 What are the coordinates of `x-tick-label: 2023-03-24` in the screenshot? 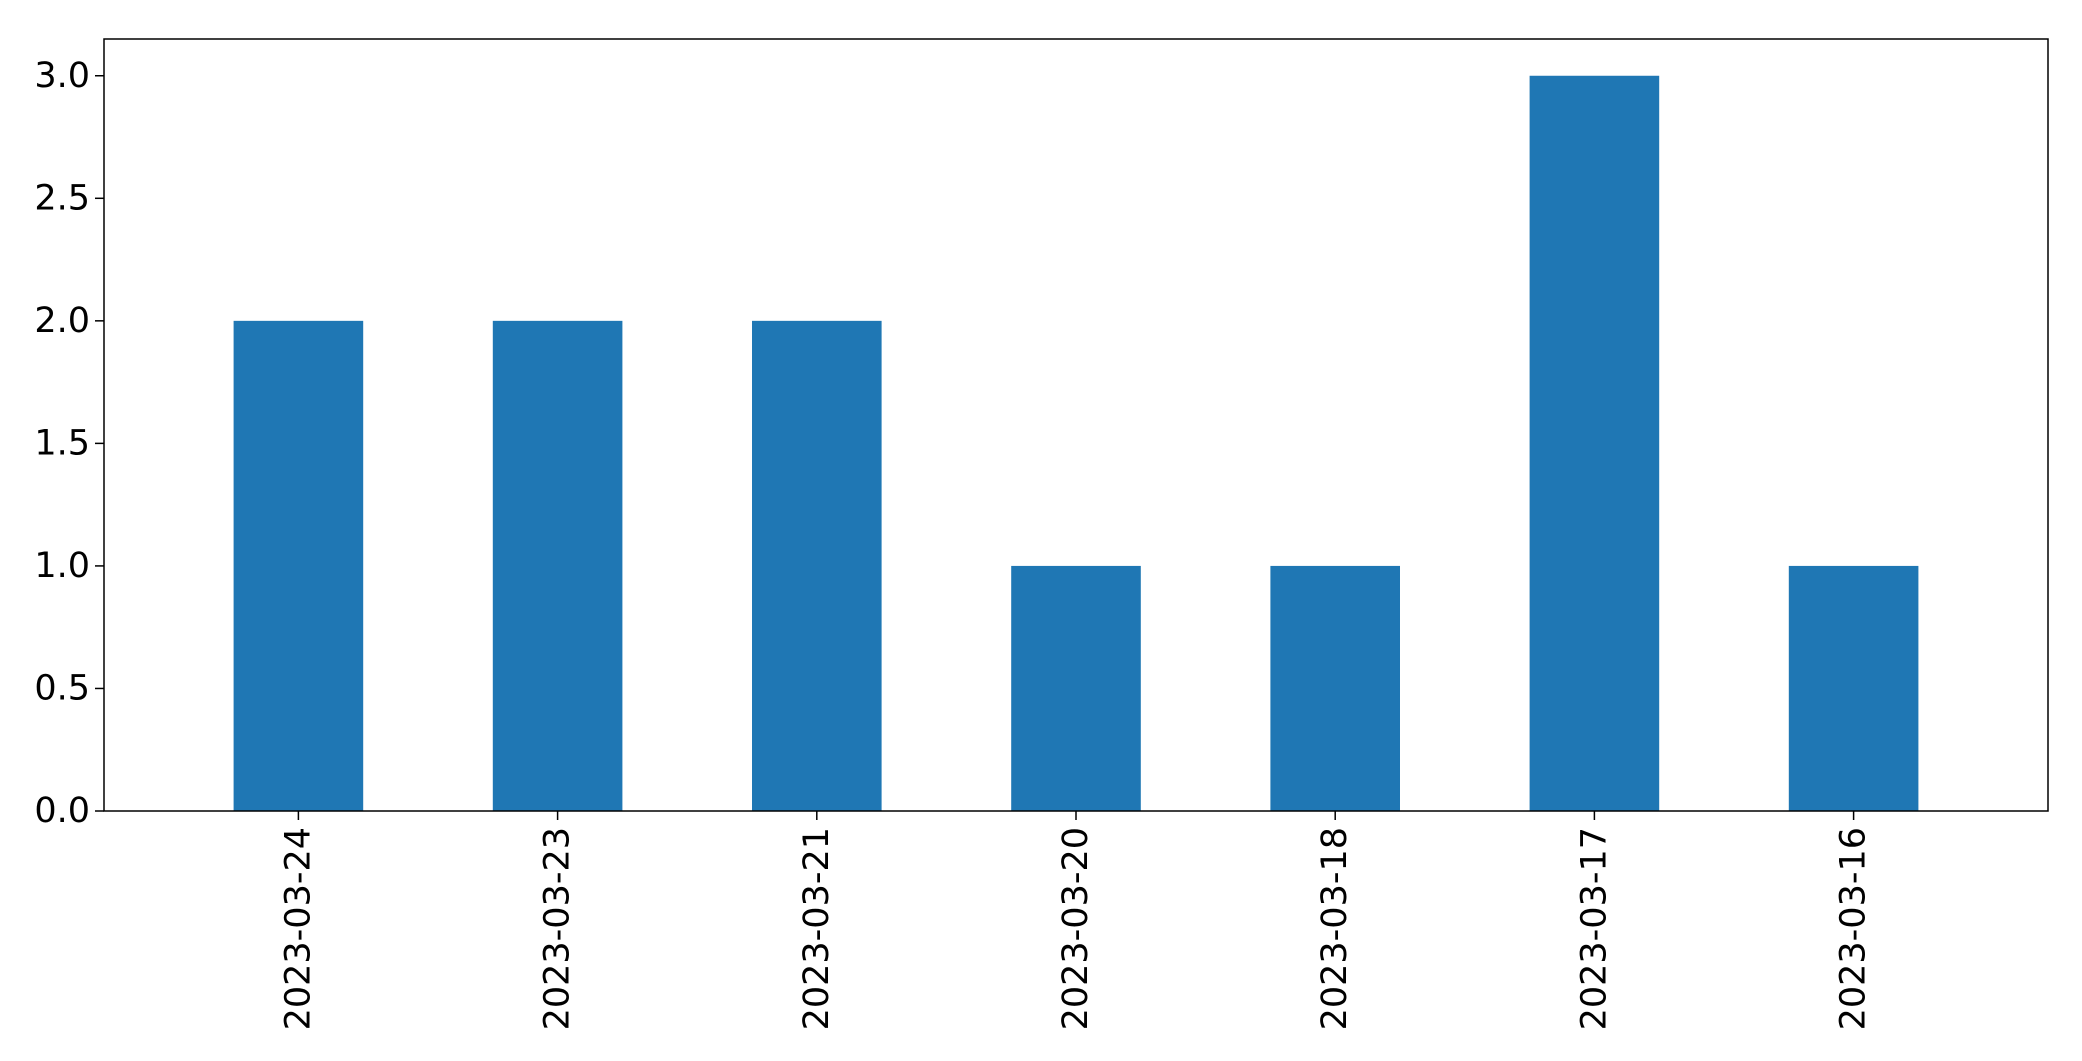 It's located at (298, 928).